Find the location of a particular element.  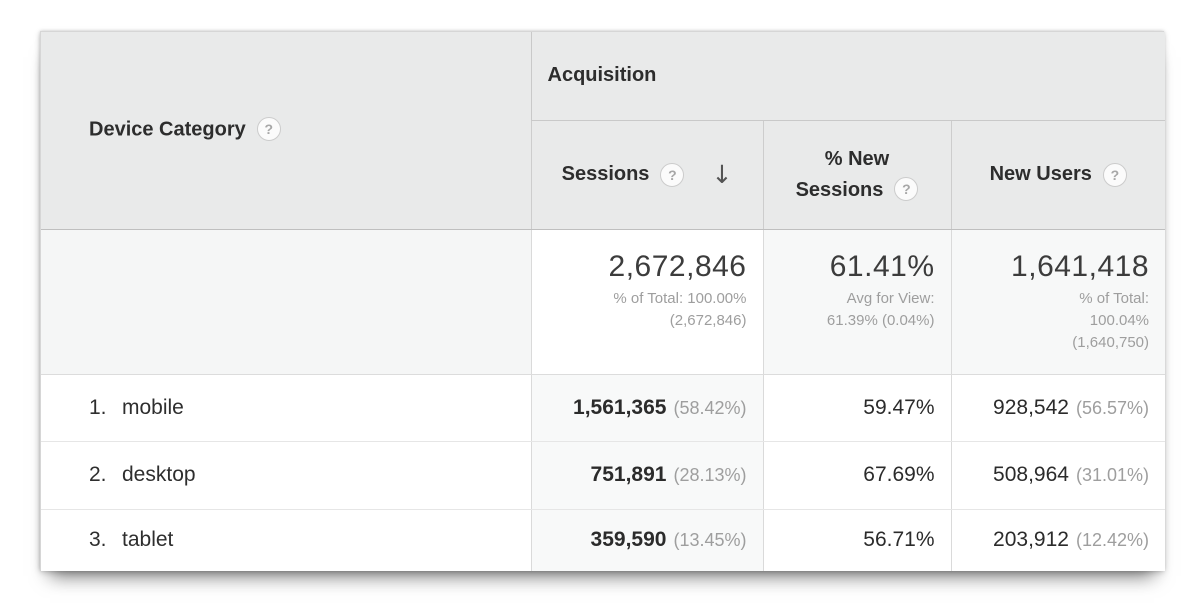

column-header-sessions: Sessions ? ↓ is located at coordinates (646, 175).